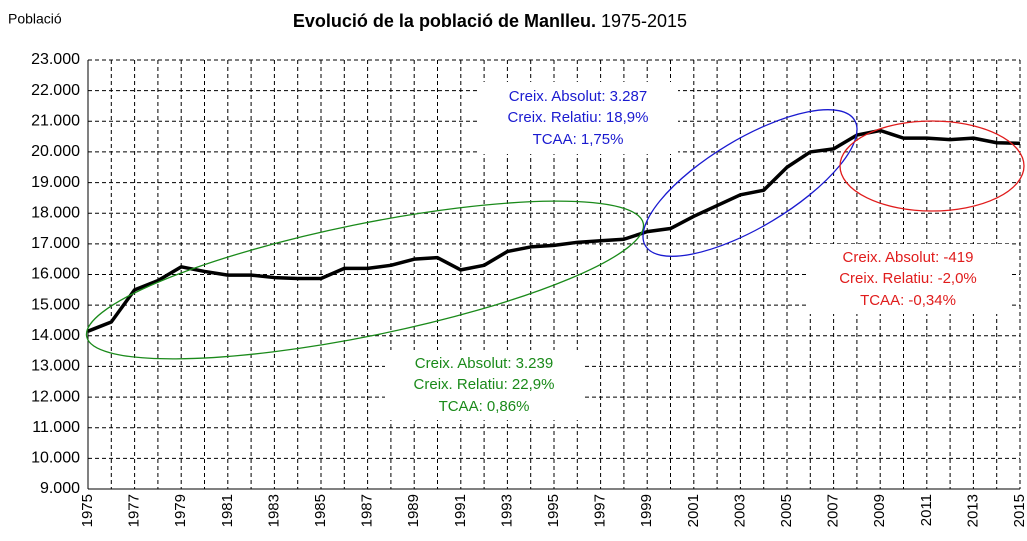  Describe the element at coordinates (444, 21) in the screenshot. I see `title: Evolució de la població de Manlleu.` at that location.